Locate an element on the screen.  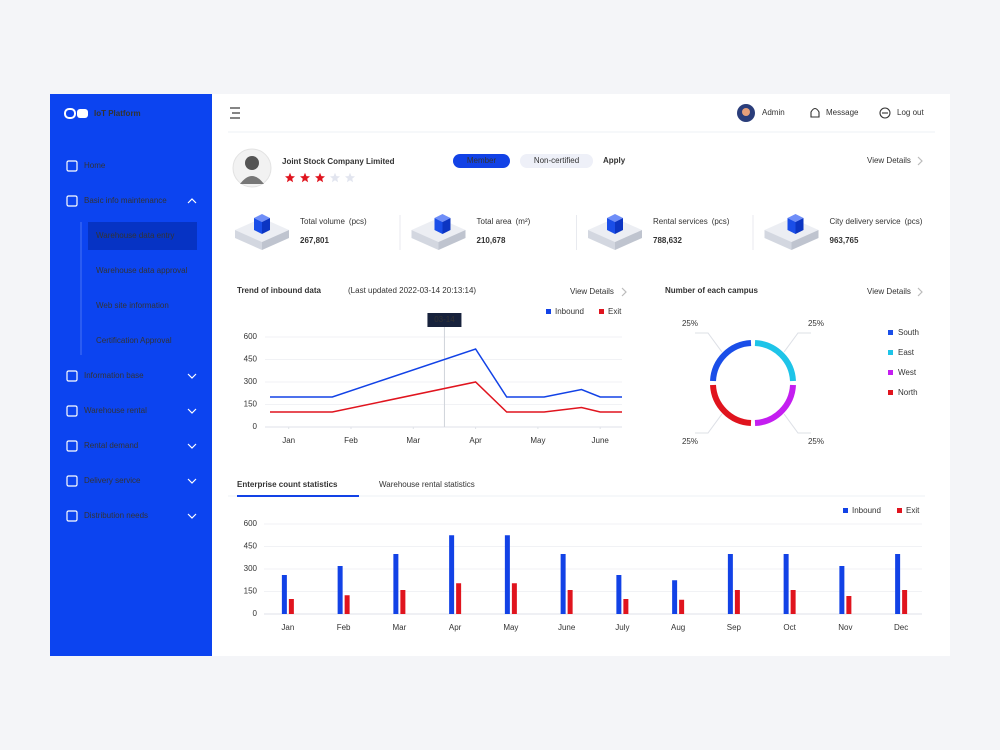
company-avatar-body is located at coordinates (252, 180).